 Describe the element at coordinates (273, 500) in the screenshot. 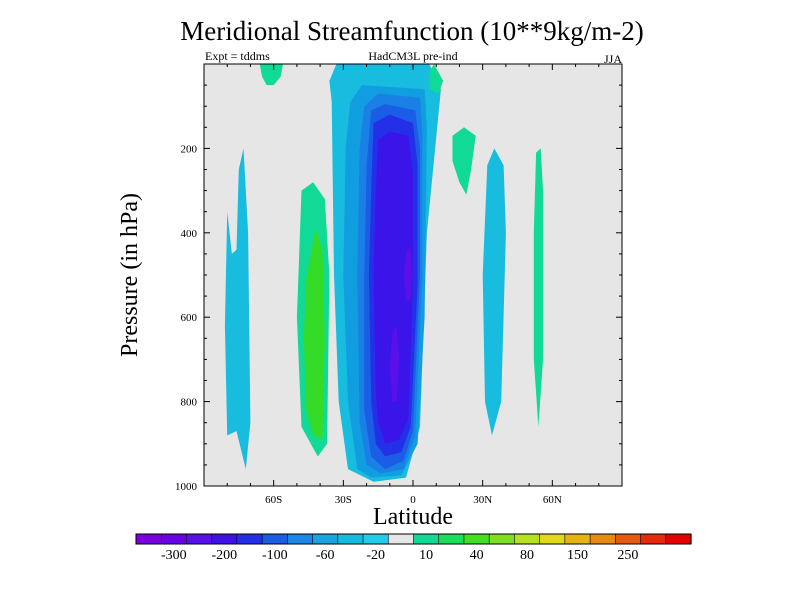

I see `x-tick-label: 60S` at that location.